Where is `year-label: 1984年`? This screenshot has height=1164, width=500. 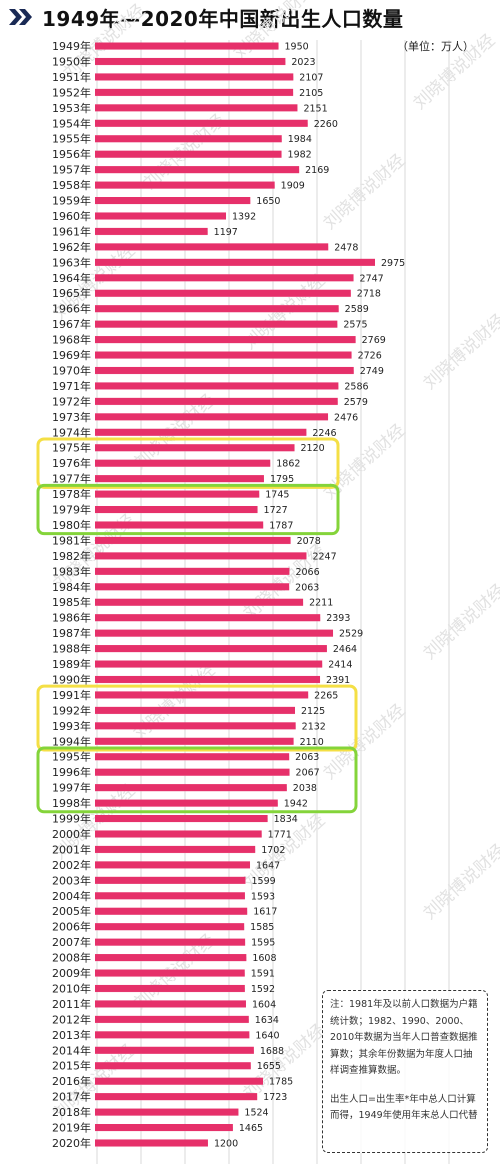 year-label: 1984年 is located at coordinates (71, 587).